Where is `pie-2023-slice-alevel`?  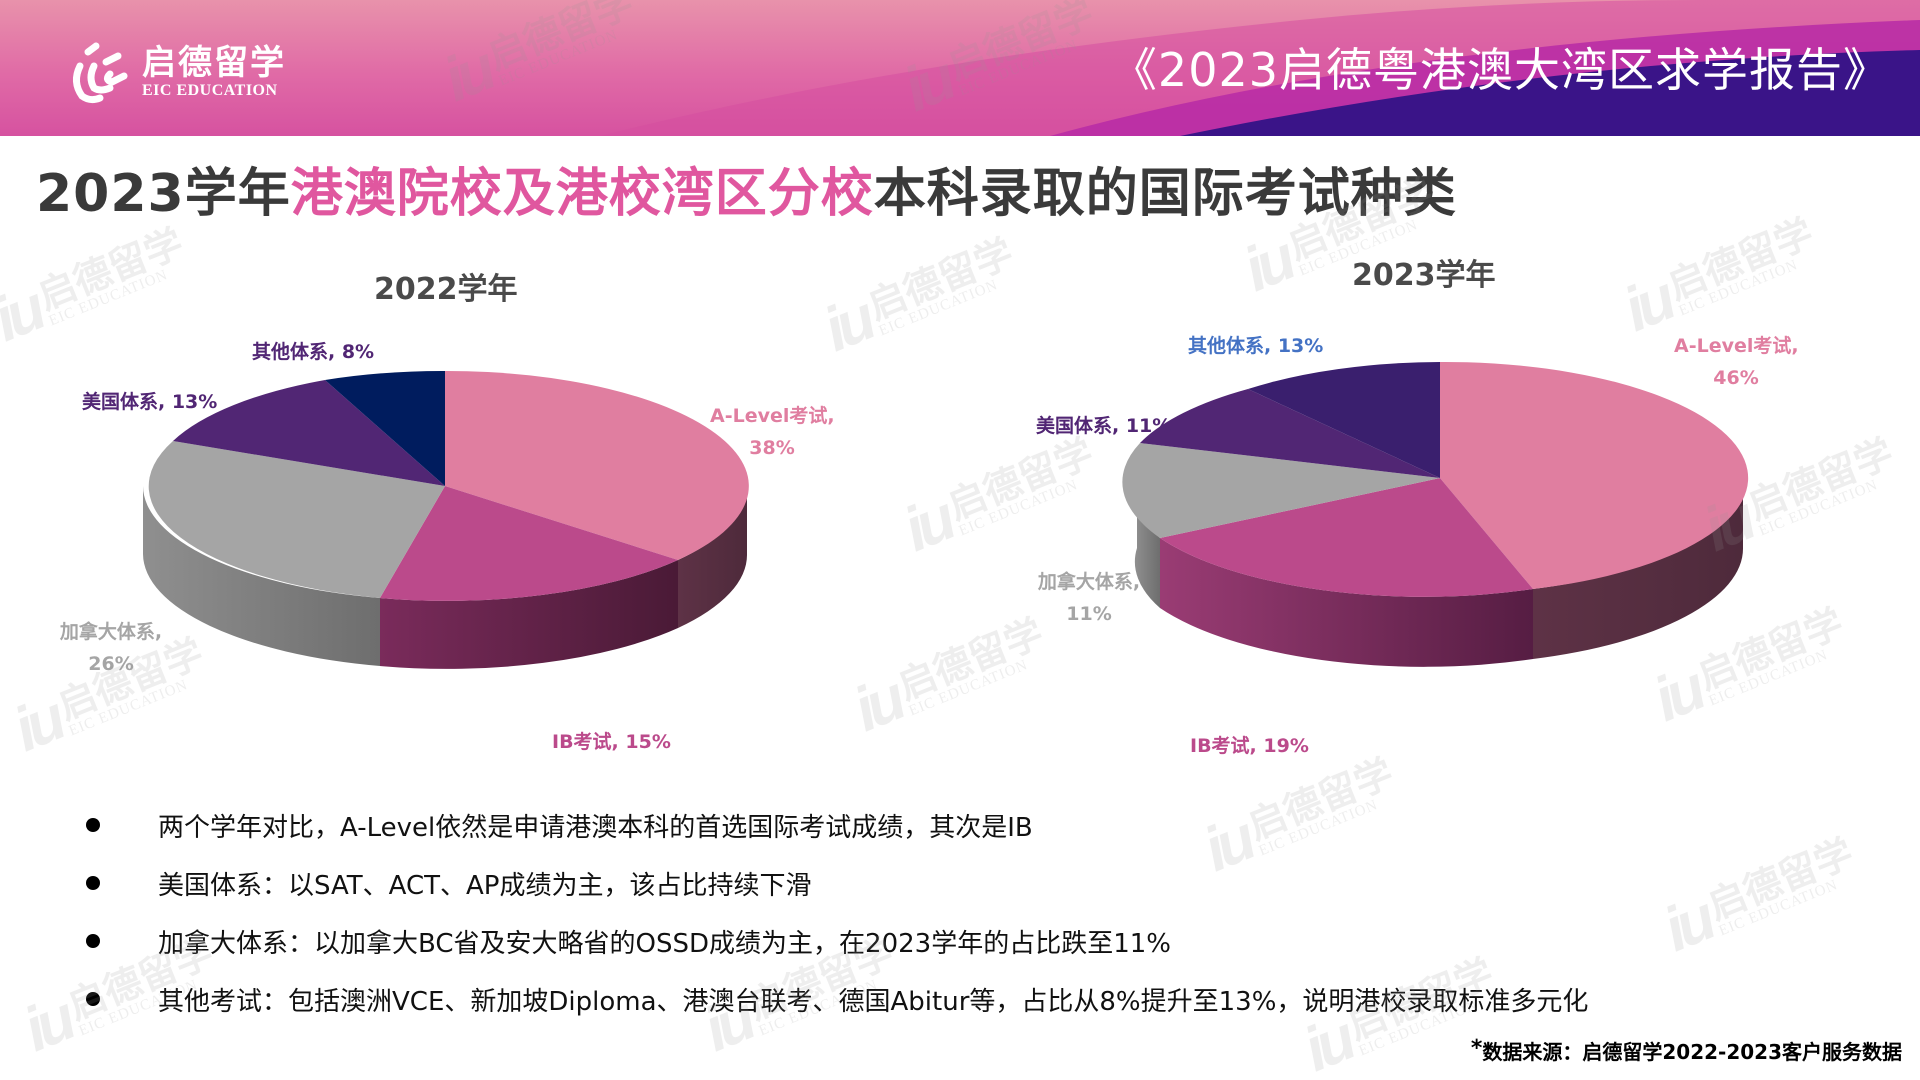
pie-2023-slice-alevel is located at coordinates (1594, 475).